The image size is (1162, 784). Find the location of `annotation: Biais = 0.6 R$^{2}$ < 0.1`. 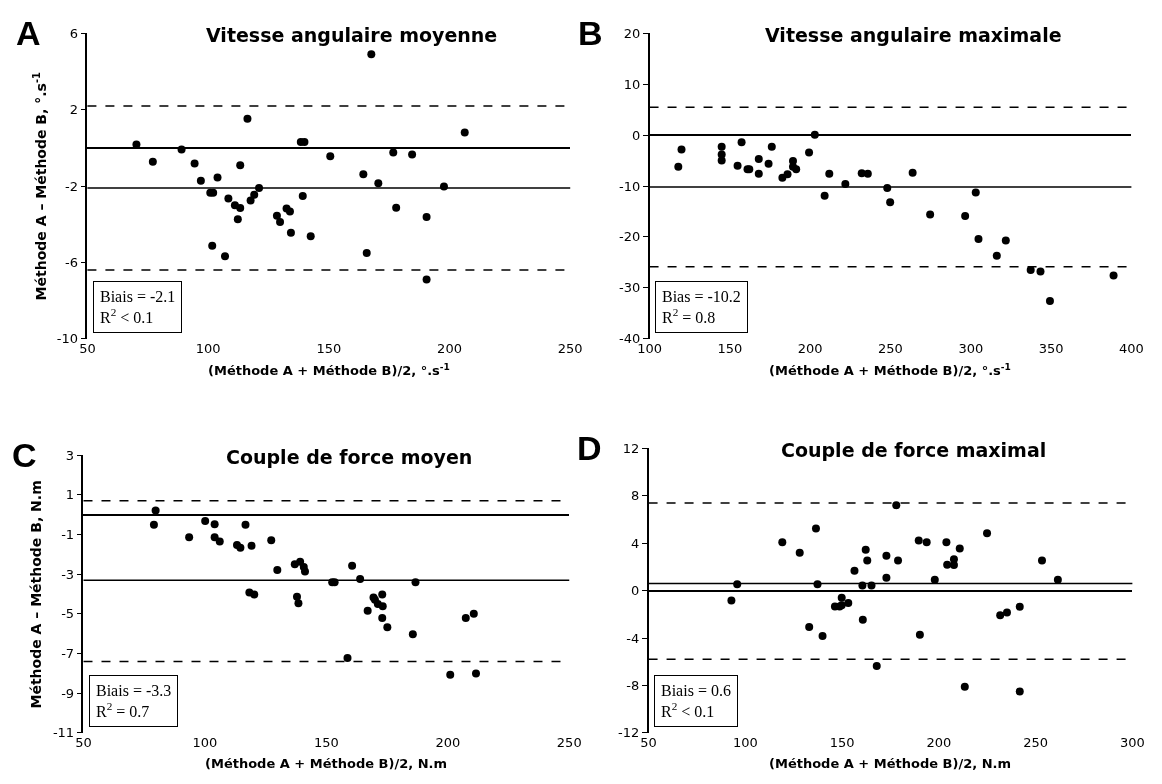

annotation: Biais = 0.6 R$^{2}$ < 0.1 is located at coordinates (696, 701).